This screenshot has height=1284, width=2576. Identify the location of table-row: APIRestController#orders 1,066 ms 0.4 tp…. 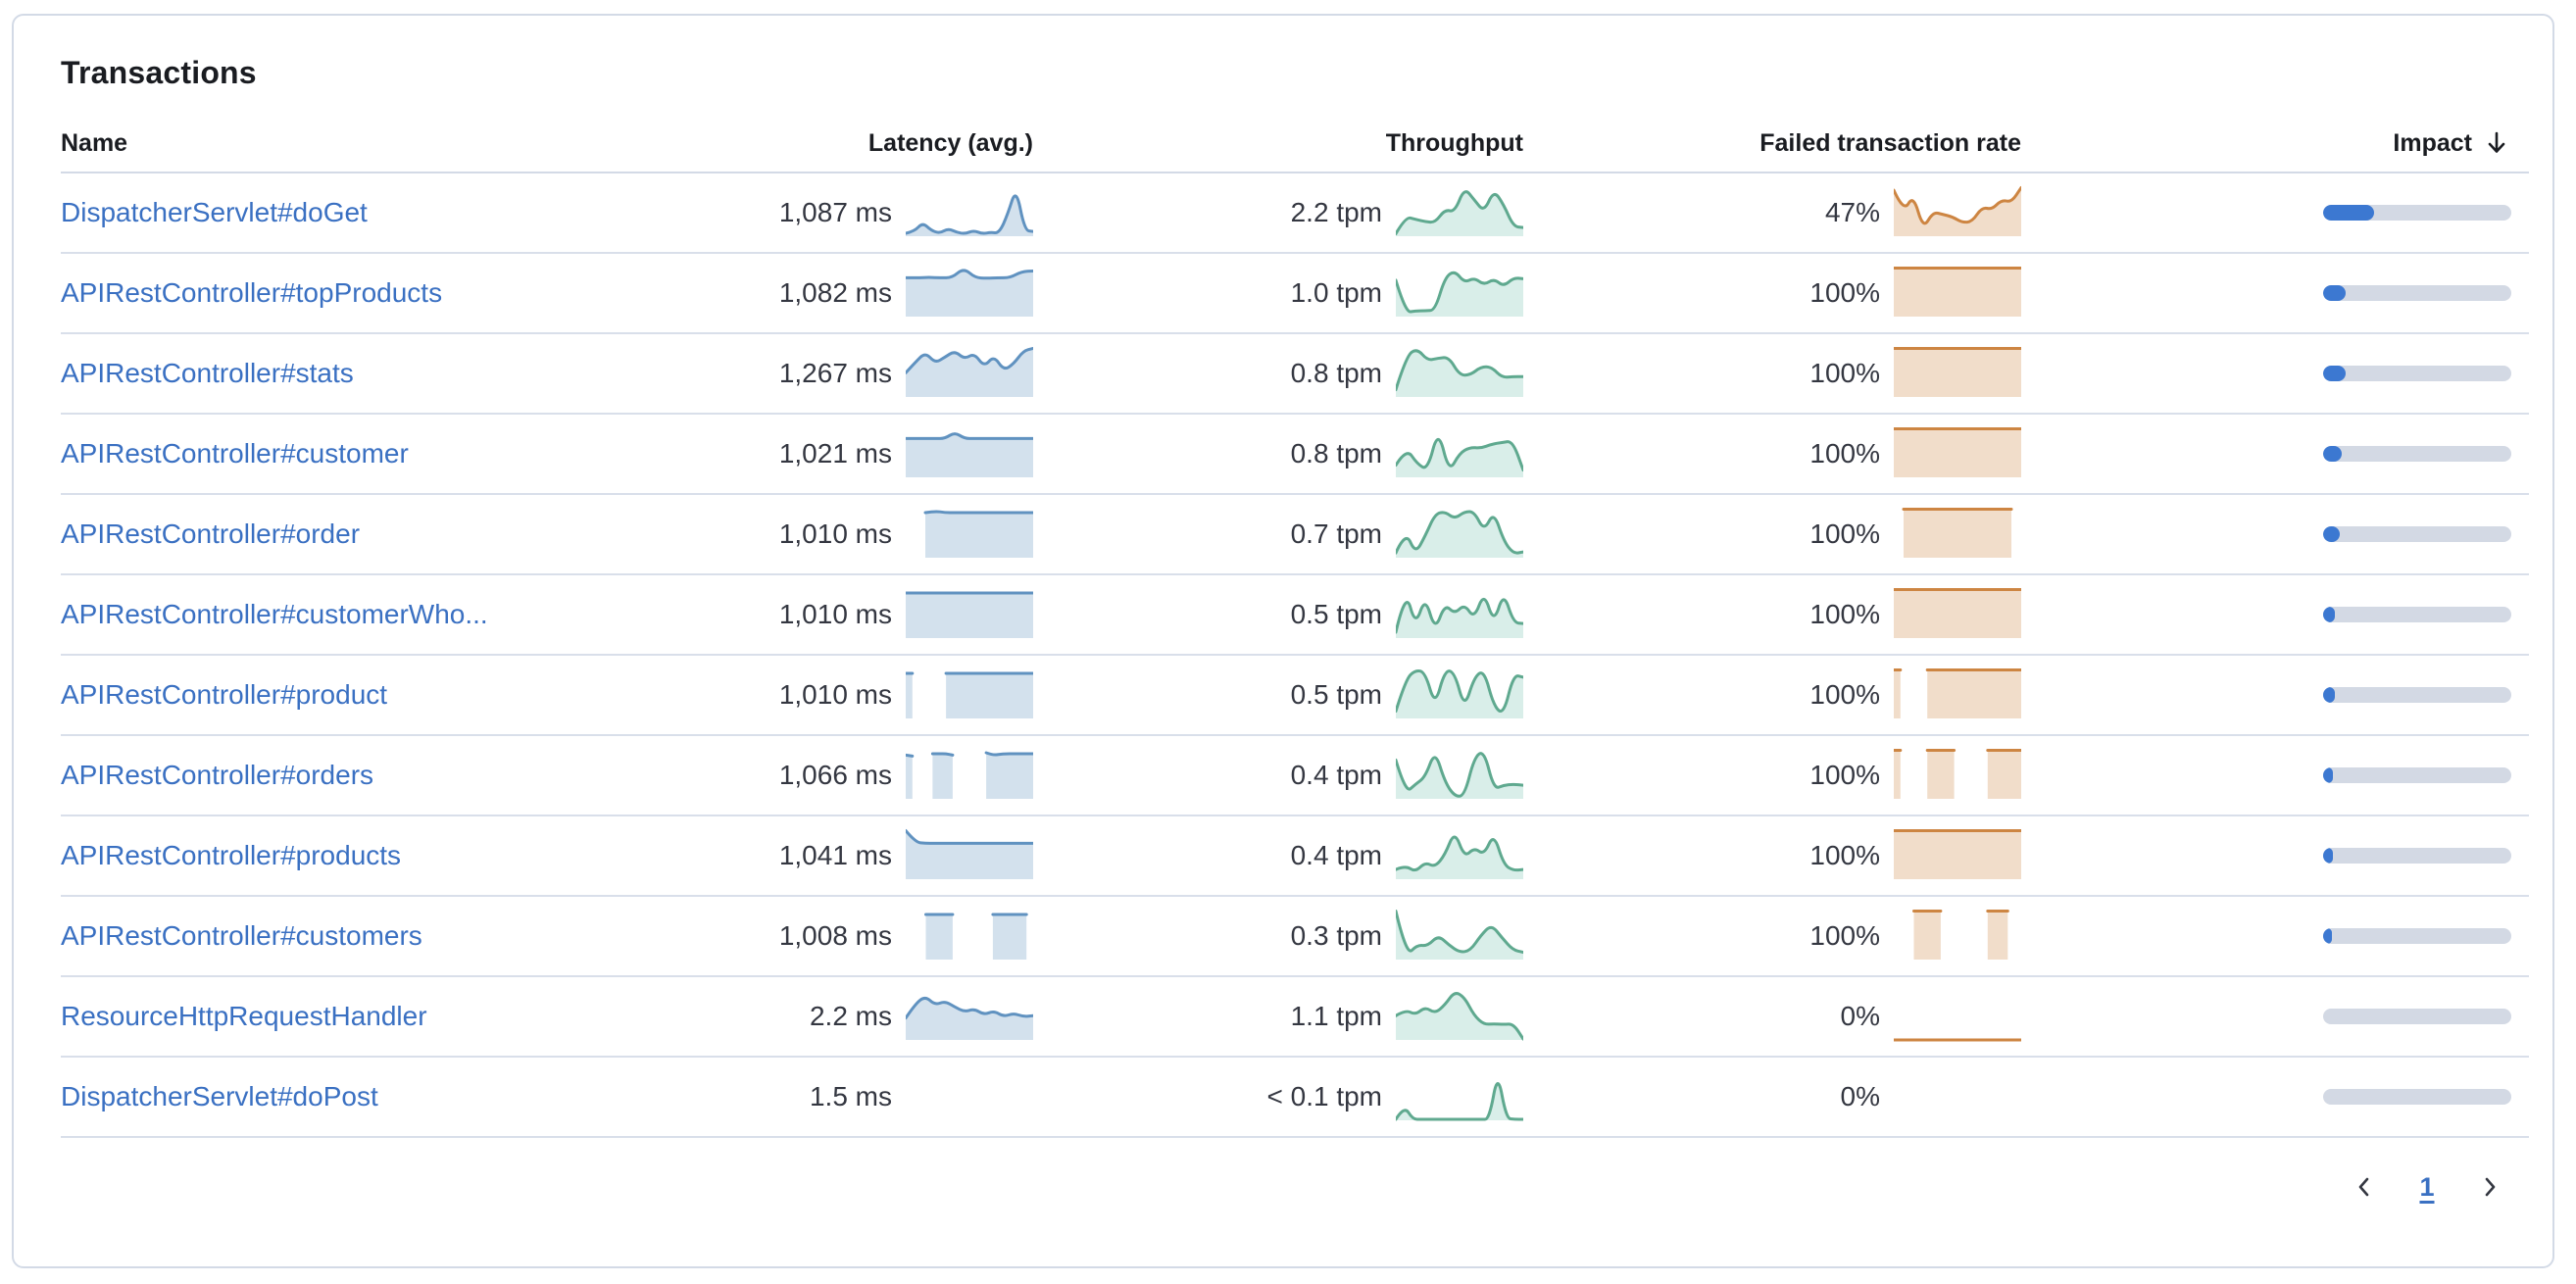
(1295, 776).